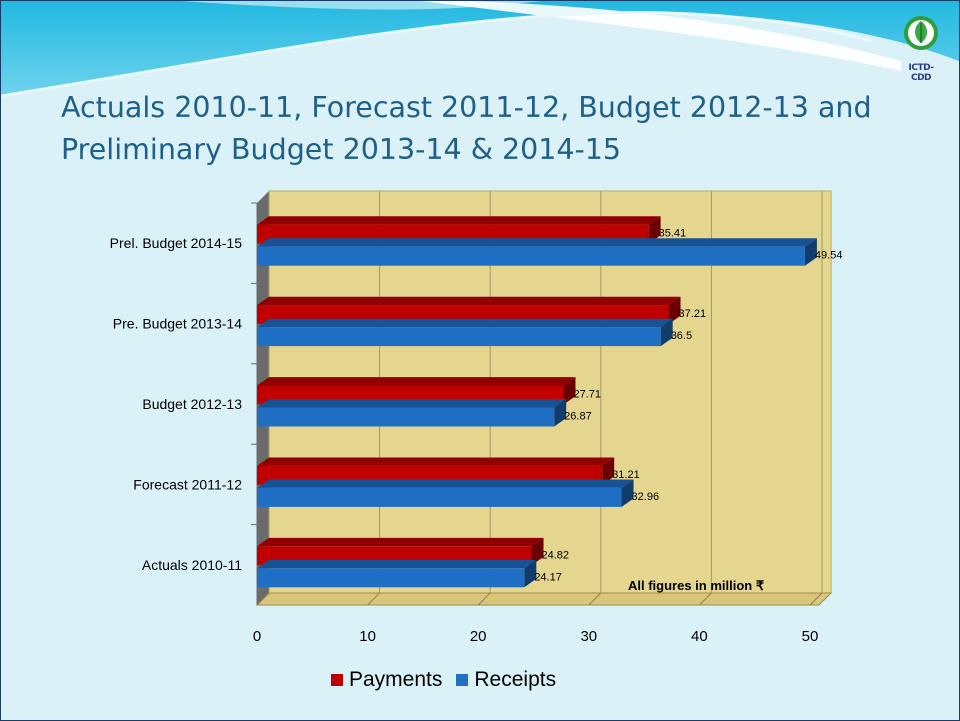 The image size is (960, 721). Describe the element at coordinates (337, 680) in the screenshot. I see `legend-swatch-payments` at that location.